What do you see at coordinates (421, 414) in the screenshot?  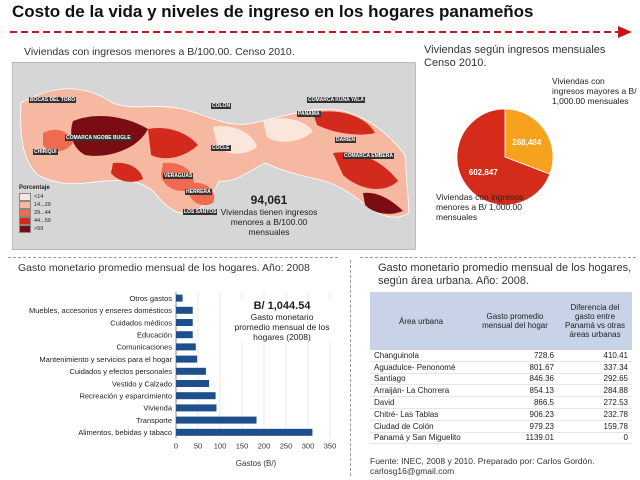 I see `table-cell-area: Chitré- Las Tablas` at bounding box center [421, 414].